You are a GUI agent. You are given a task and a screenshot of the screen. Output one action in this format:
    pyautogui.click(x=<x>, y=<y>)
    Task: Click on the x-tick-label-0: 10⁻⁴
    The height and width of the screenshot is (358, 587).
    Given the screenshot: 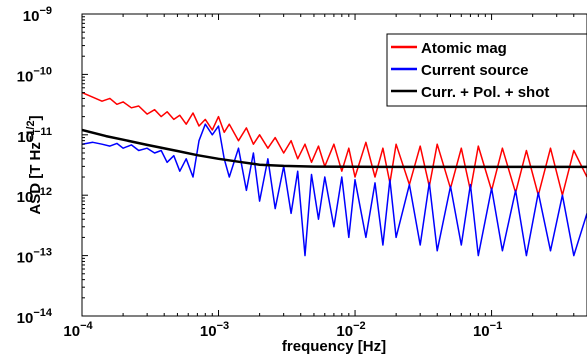 What is the action you would take?
    pyautogui.click(x=78, y=330)
    